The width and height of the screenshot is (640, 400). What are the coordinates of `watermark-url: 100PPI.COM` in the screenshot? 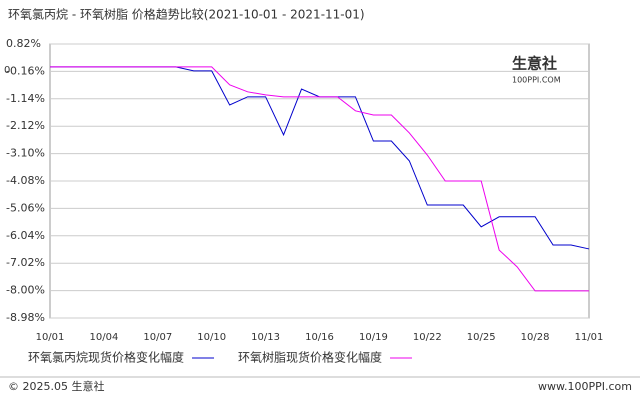 It's located at (536, 80).